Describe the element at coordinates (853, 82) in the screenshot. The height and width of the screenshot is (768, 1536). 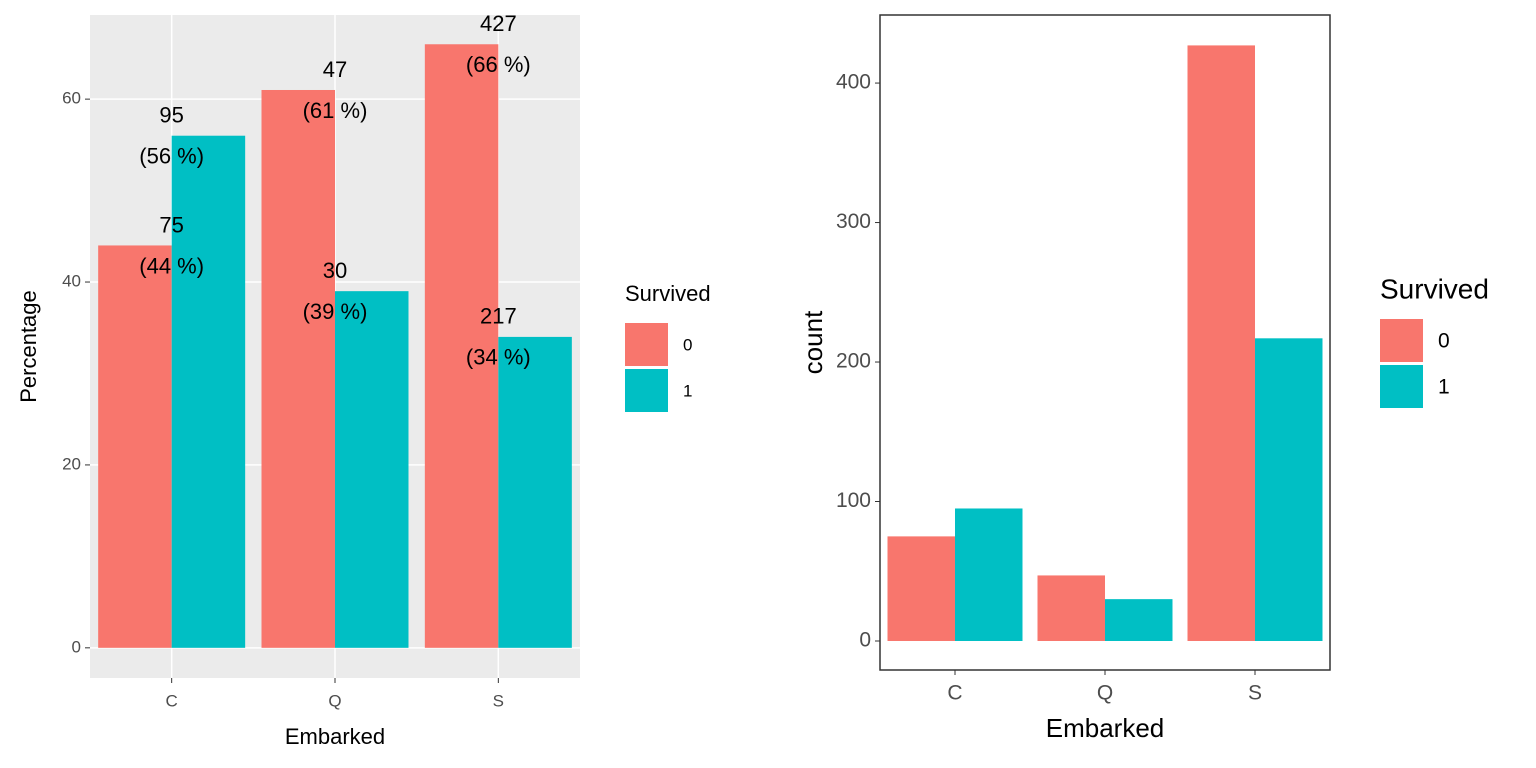
I see `y-tick-label: 400` at that location.